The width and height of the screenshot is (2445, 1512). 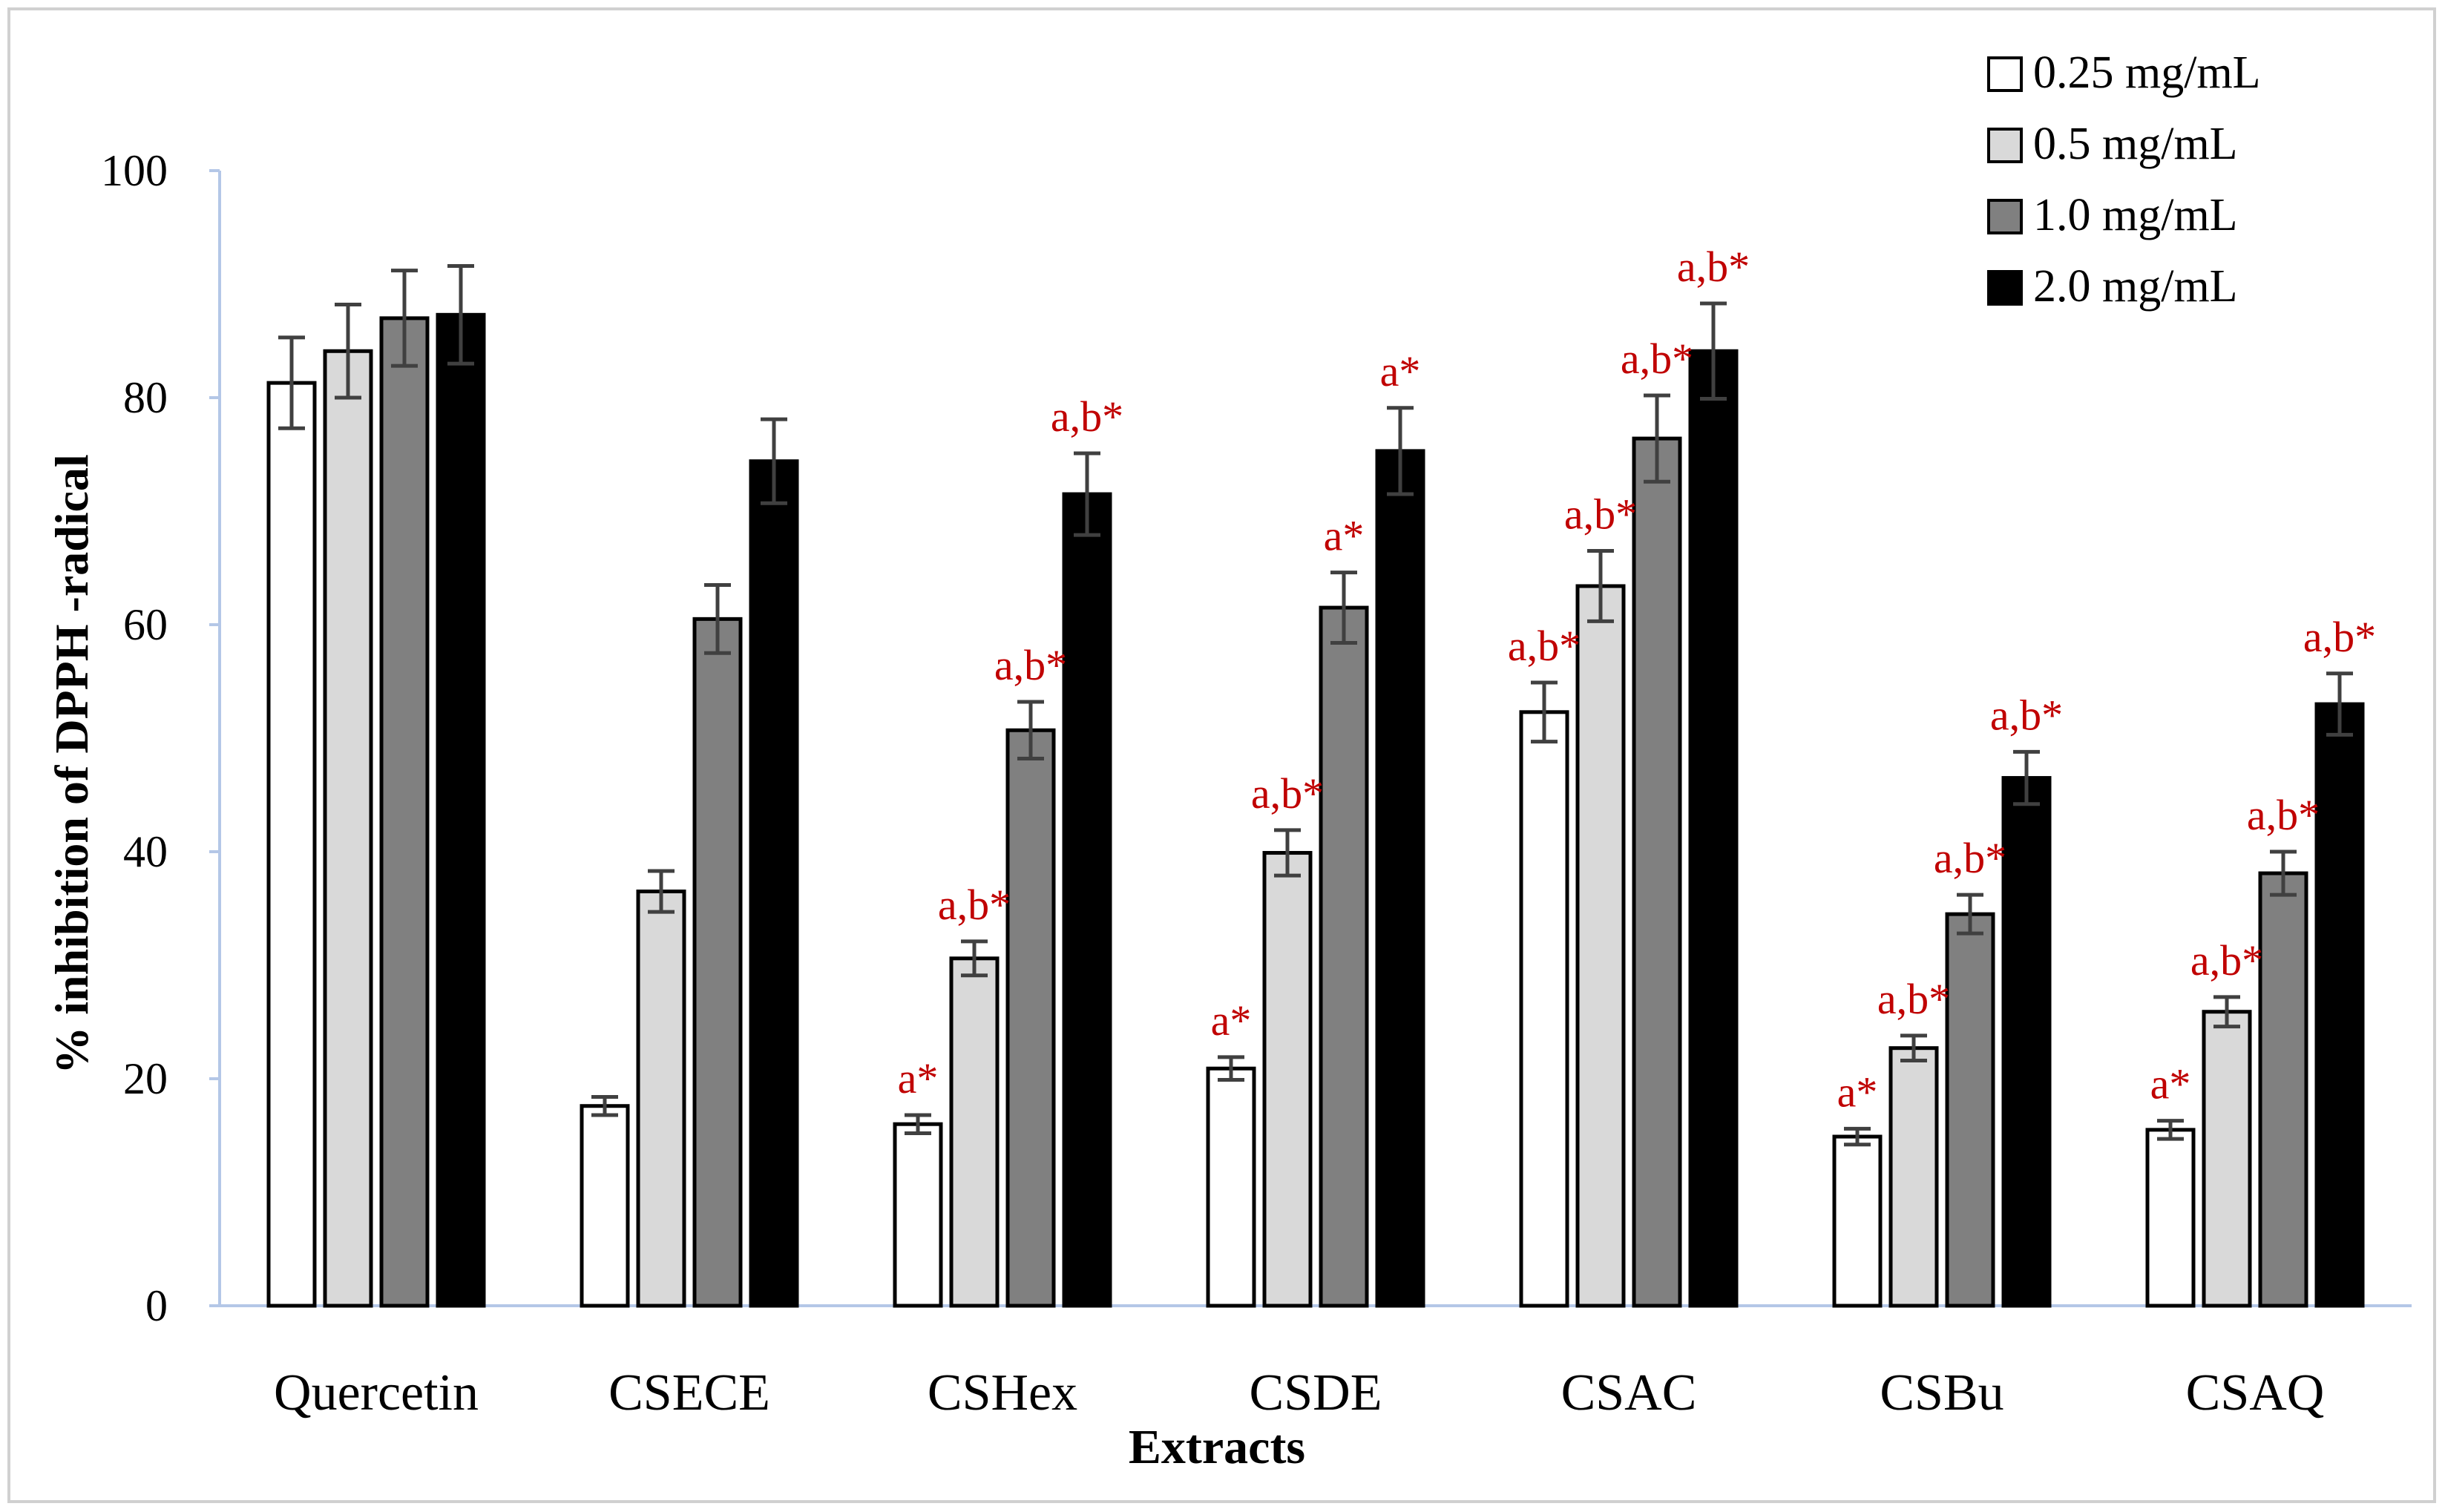 I want to click on x-tick-label: CSECE, so click(x=689, y=1393).